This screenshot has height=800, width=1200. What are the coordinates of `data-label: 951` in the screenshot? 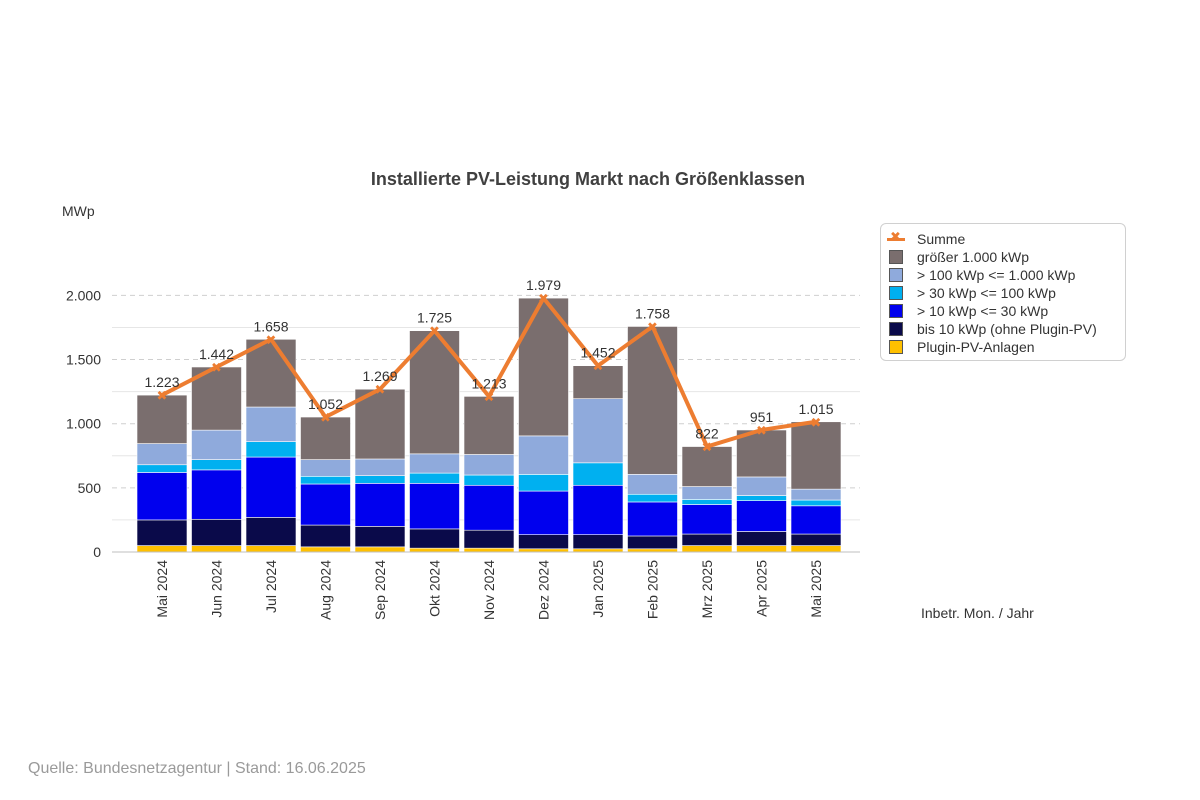 It's located at (762, 417).